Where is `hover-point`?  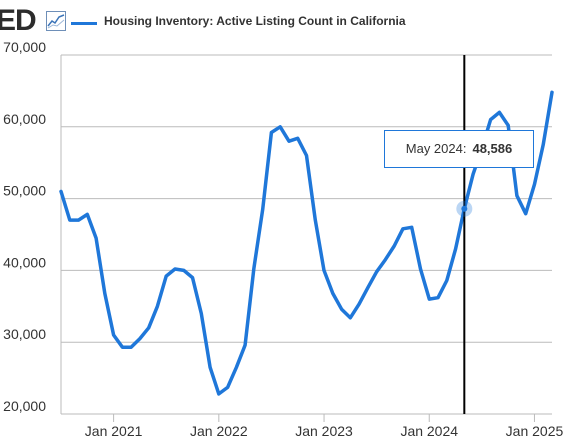
hover-point is located at coordinates (464, 208).